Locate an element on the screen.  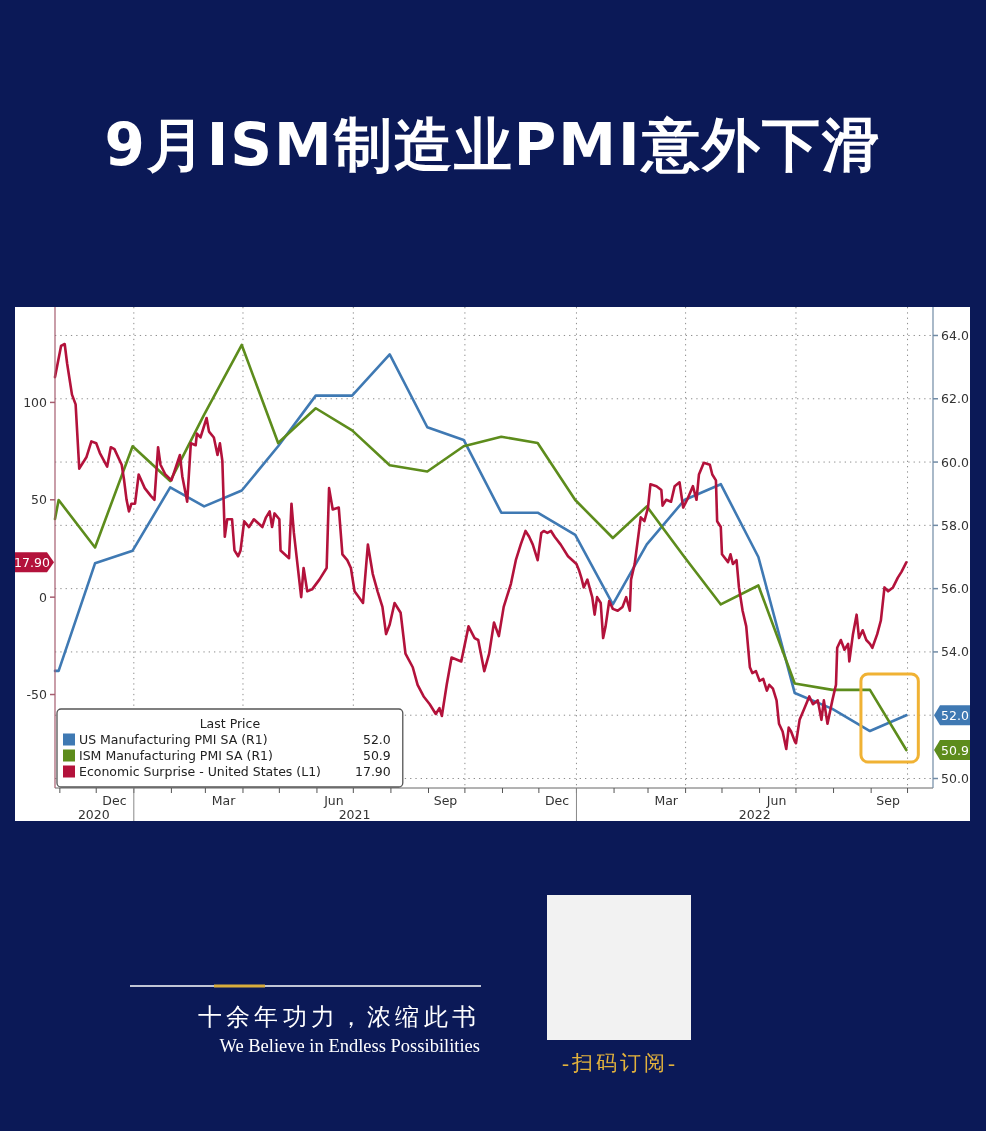
text: We Believe in Endless Possibilities is located at coordinates (349, 1046).